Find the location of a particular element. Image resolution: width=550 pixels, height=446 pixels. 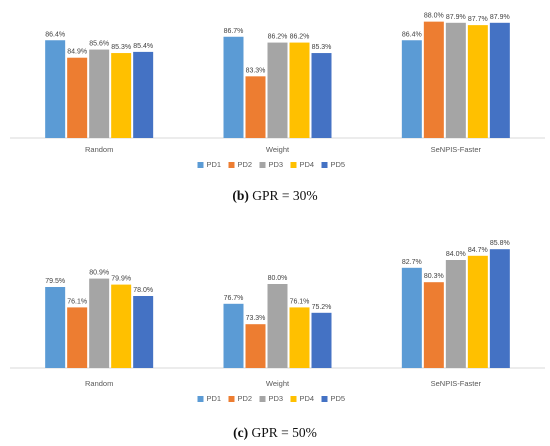

caption-label: (c) is located at coordinates (241, 432).